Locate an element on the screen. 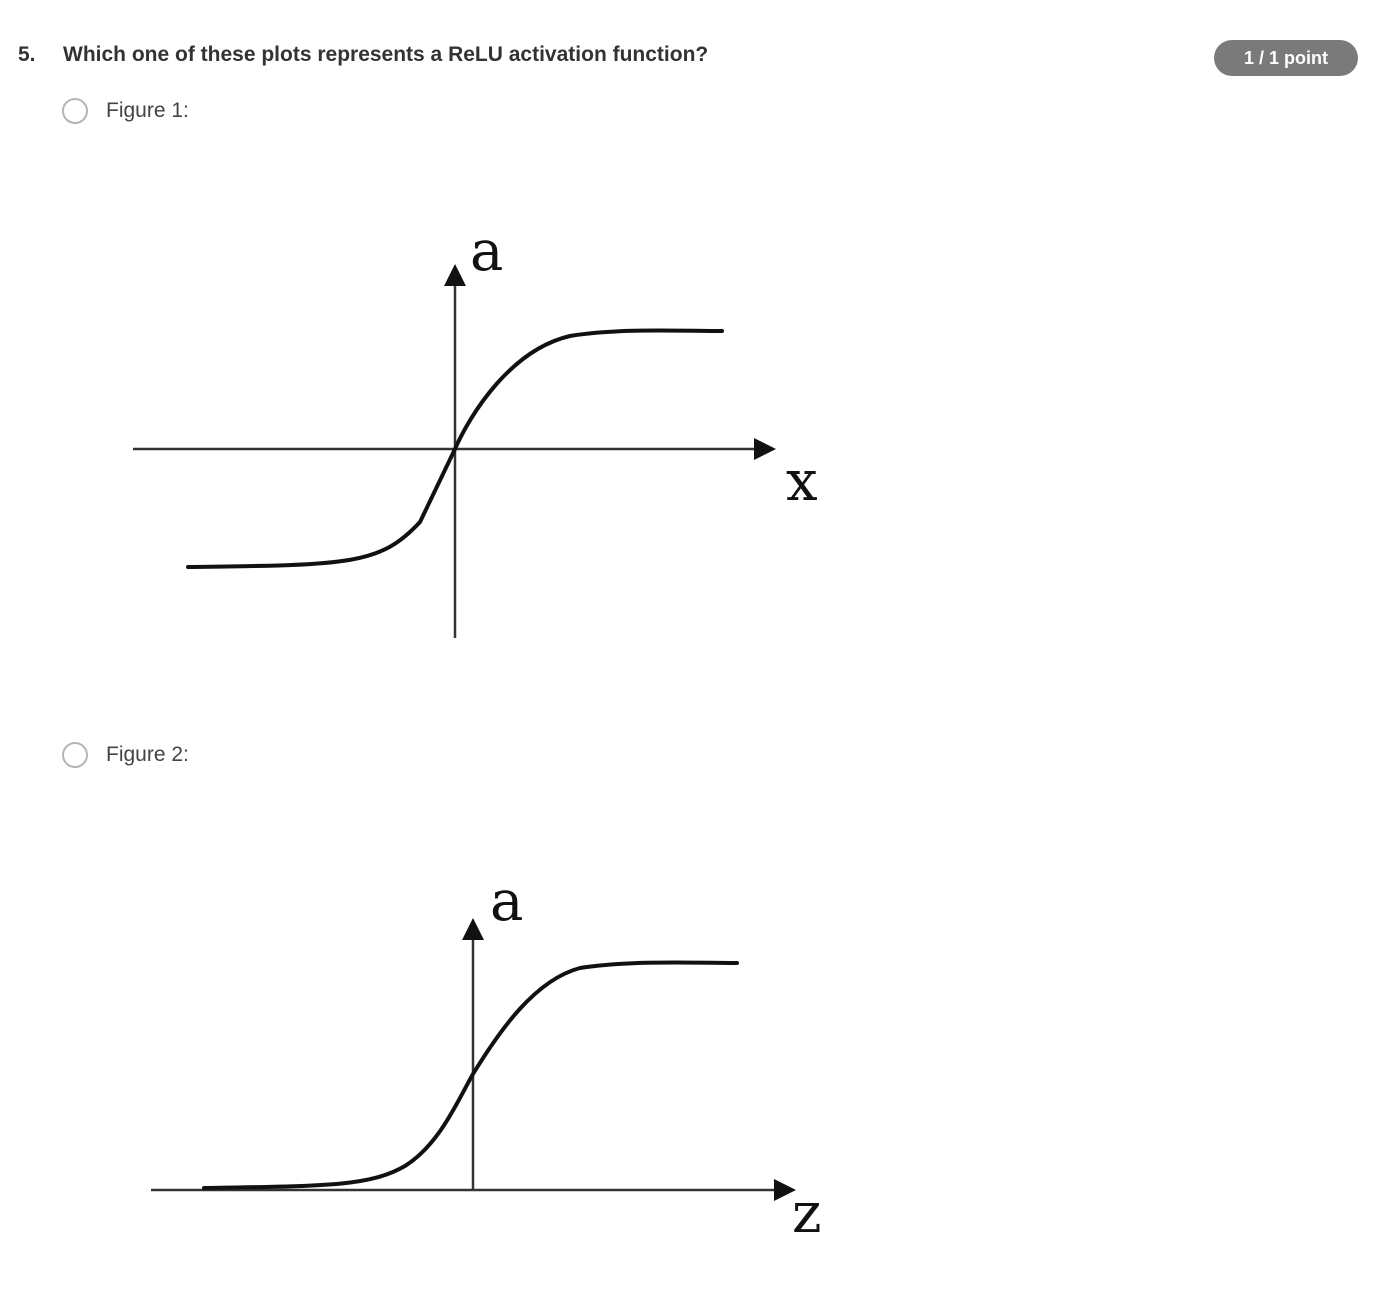 The image size is (1386, 1290). figure-1-x-axis-label: x is located at coordinates (802, 481).